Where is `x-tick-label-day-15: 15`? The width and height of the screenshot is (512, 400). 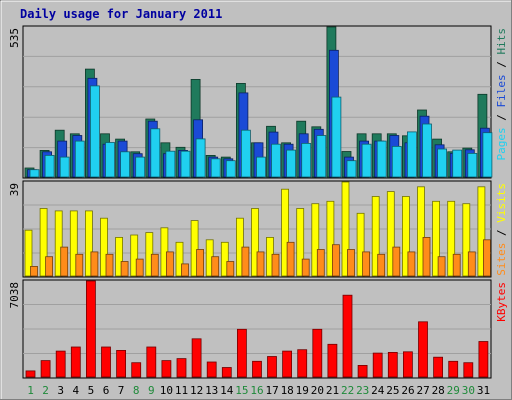
x-tick-label-day-15: 15 is located at coordinates (241, 390).